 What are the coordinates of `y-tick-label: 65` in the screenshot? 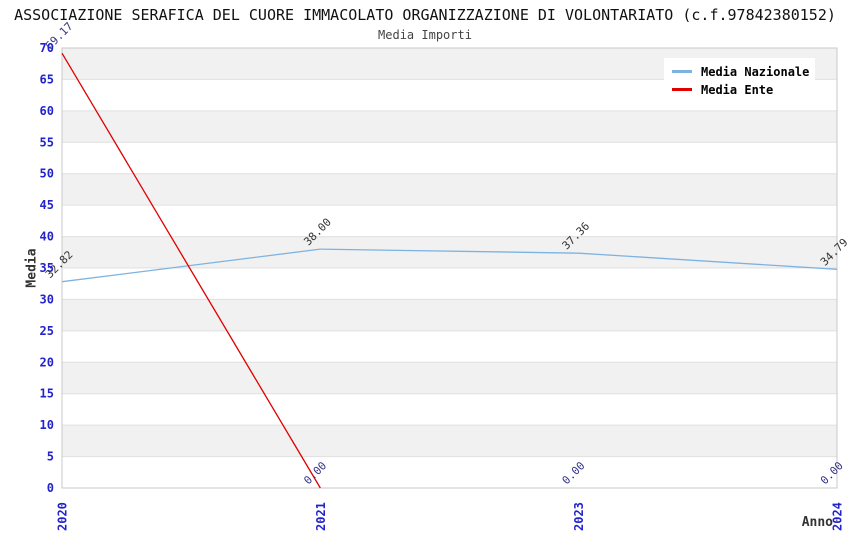 It's located at (47, 79).